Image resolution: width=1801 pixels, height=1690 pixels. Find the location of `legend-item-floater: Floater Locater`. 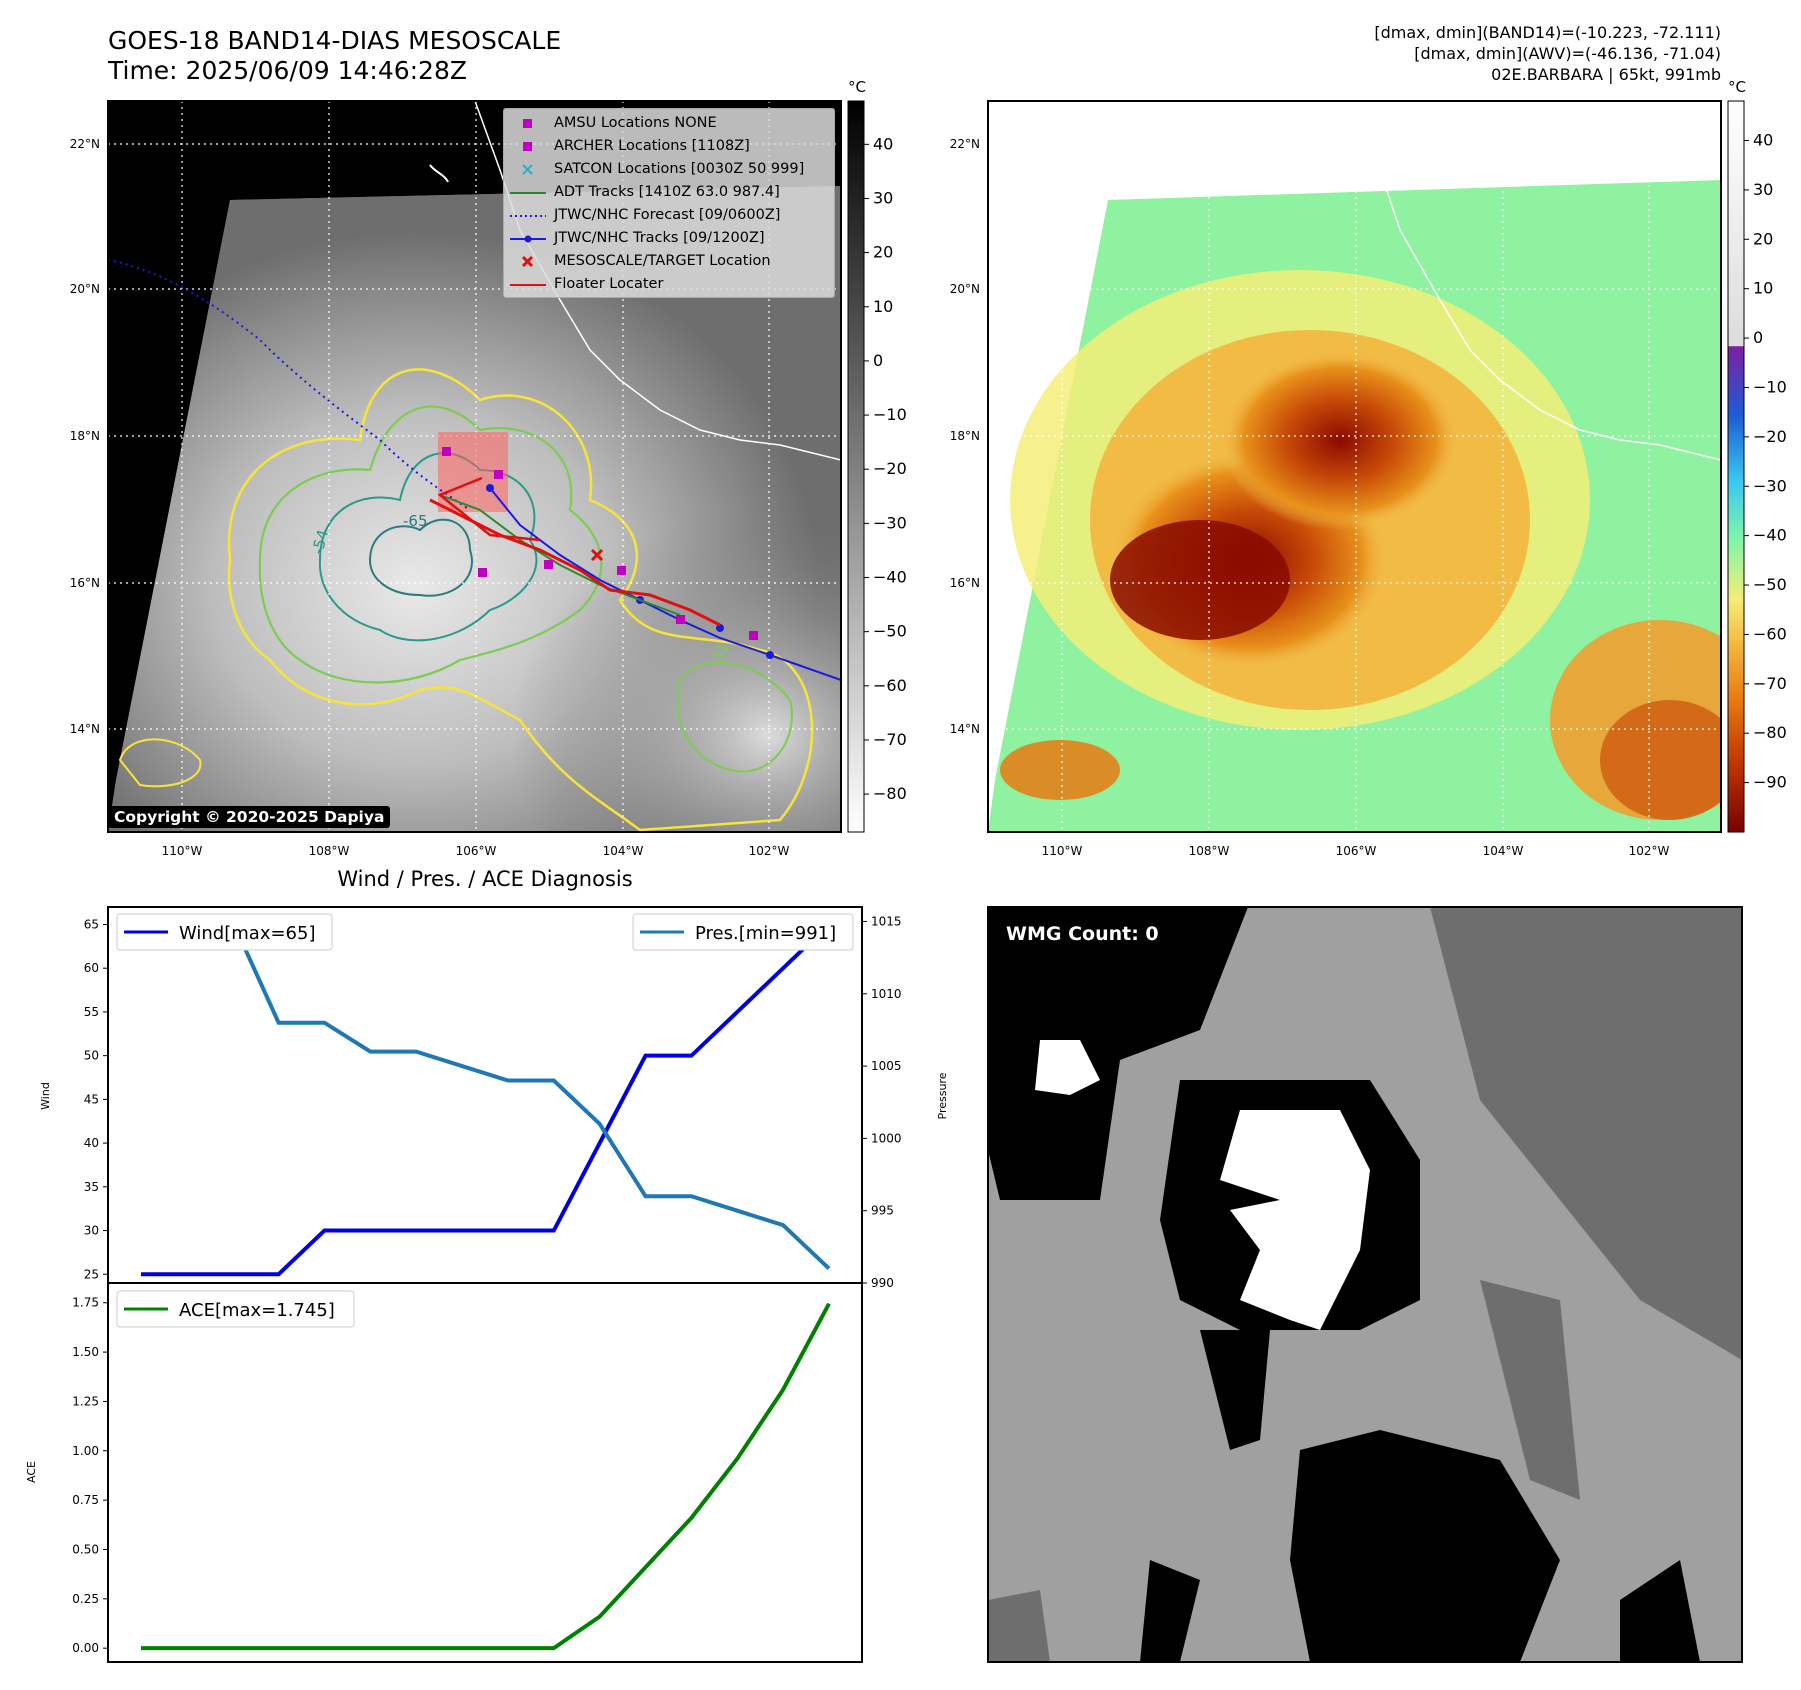

legend-item-floater: Floater Locater is located at coordinates (669, 285).